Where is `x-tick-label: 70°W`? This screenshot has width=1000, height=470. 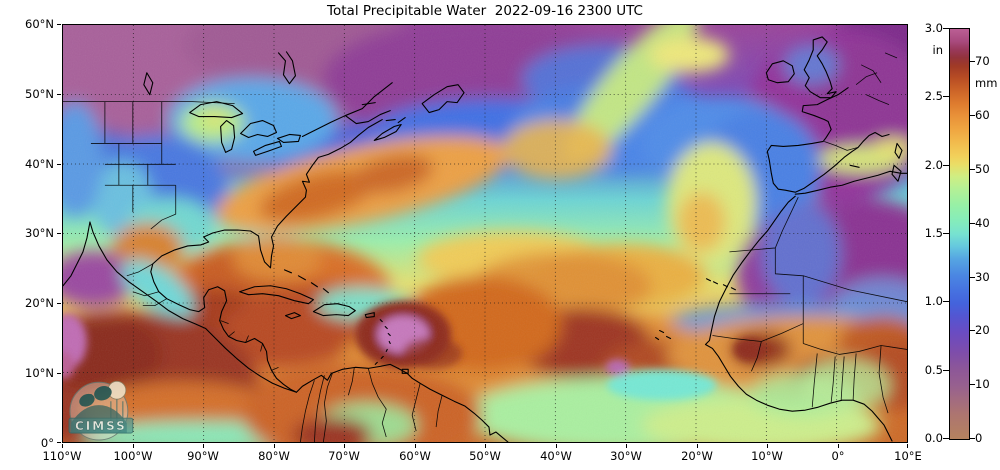
x-tick-label: 70°W is located at coordinates (344, 456).